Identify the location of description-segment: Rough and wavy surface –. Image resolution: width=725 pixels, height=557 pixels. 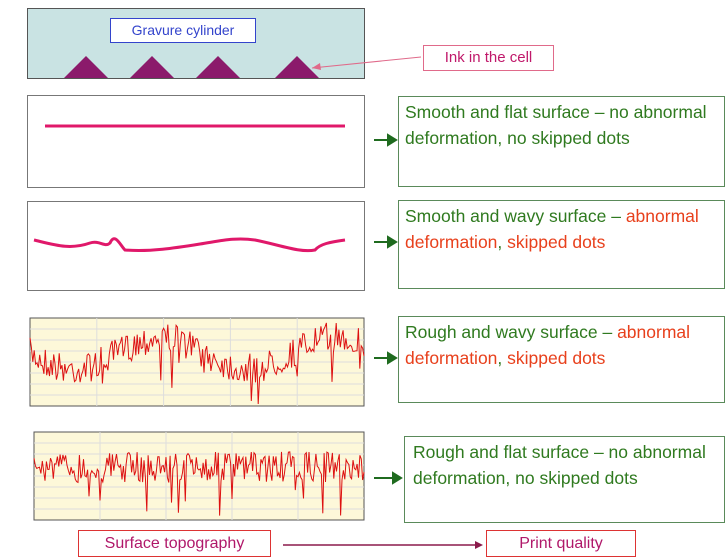
(511, 332).